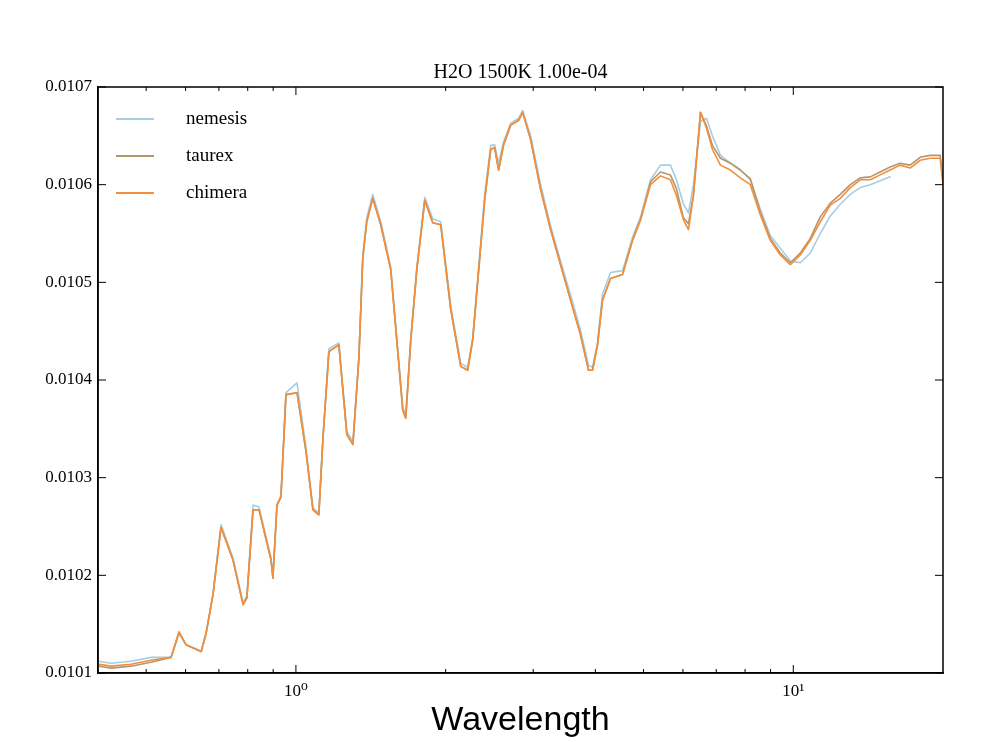  What do you see at coordinates (68, 281) in the screenshot?
I see `y-tick-label: 0.0105` at bounding box center [68, 281].